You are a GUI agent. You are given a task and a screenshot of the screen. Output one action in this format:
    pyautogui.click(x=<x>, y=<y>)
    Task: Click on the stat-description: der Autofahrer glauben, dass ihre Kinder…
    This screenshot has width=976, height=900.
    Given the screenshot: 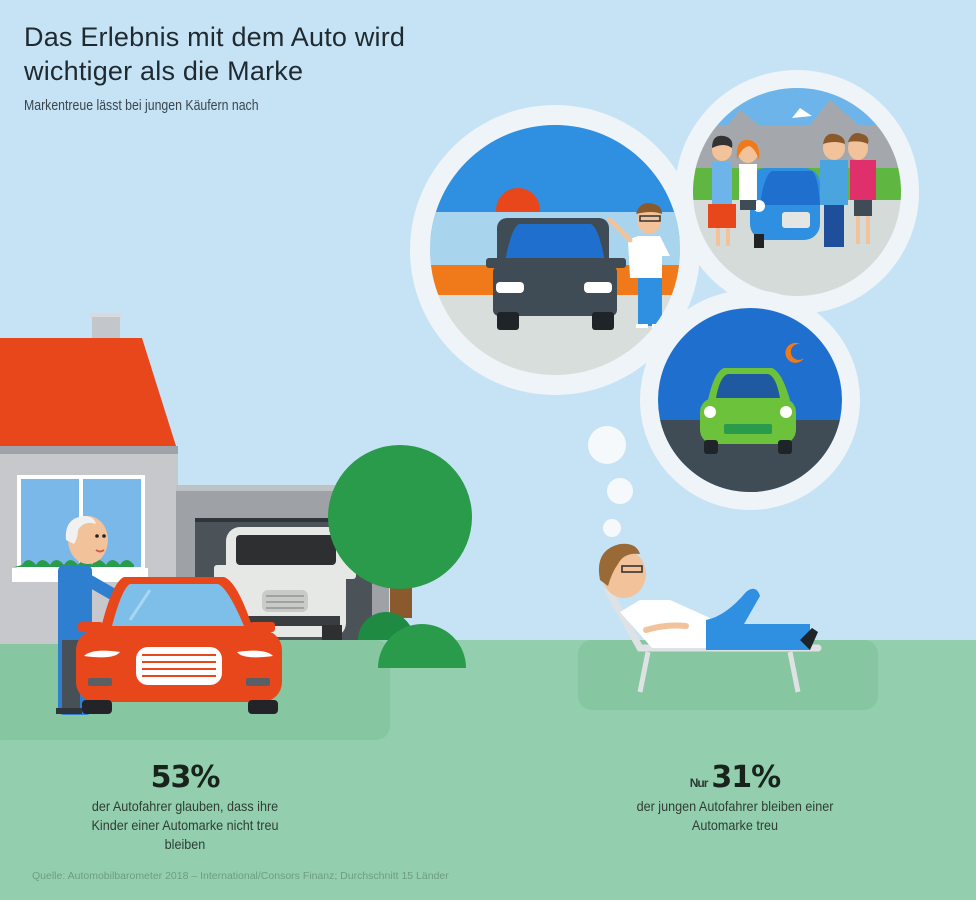 What is the action you would take?
    pyautogui.click(x=185, y=825)
    